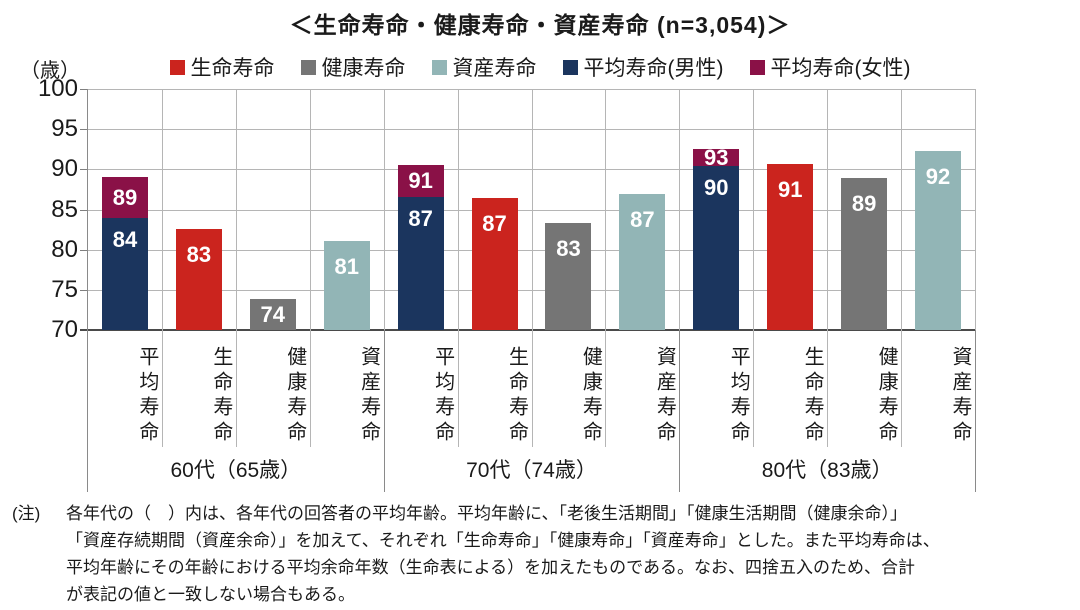  What do you see at coordinates (363, 68) in the screenshot?
I see `legend-label: 健康寿命` at bounding box center [363, 68].